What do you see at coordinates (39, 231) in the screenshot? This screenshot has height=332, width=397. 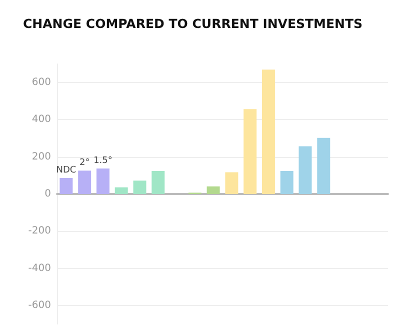 I see `y-tick-label: -200` at bounding box center [39, 231].